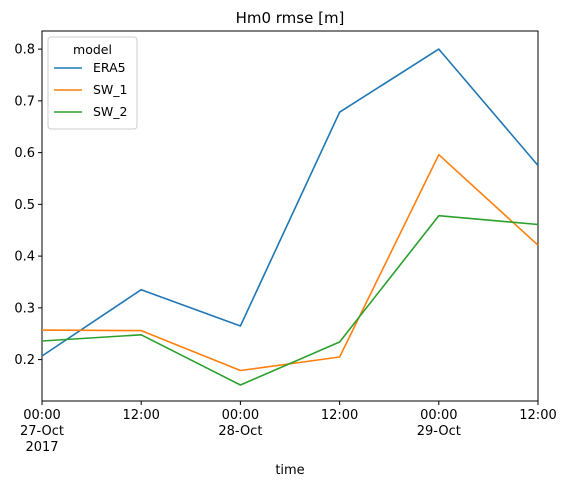 The height and width of the screenshot is (487, 567). I want to click on x-tick-label: 28-Oct, so click(240, 431).